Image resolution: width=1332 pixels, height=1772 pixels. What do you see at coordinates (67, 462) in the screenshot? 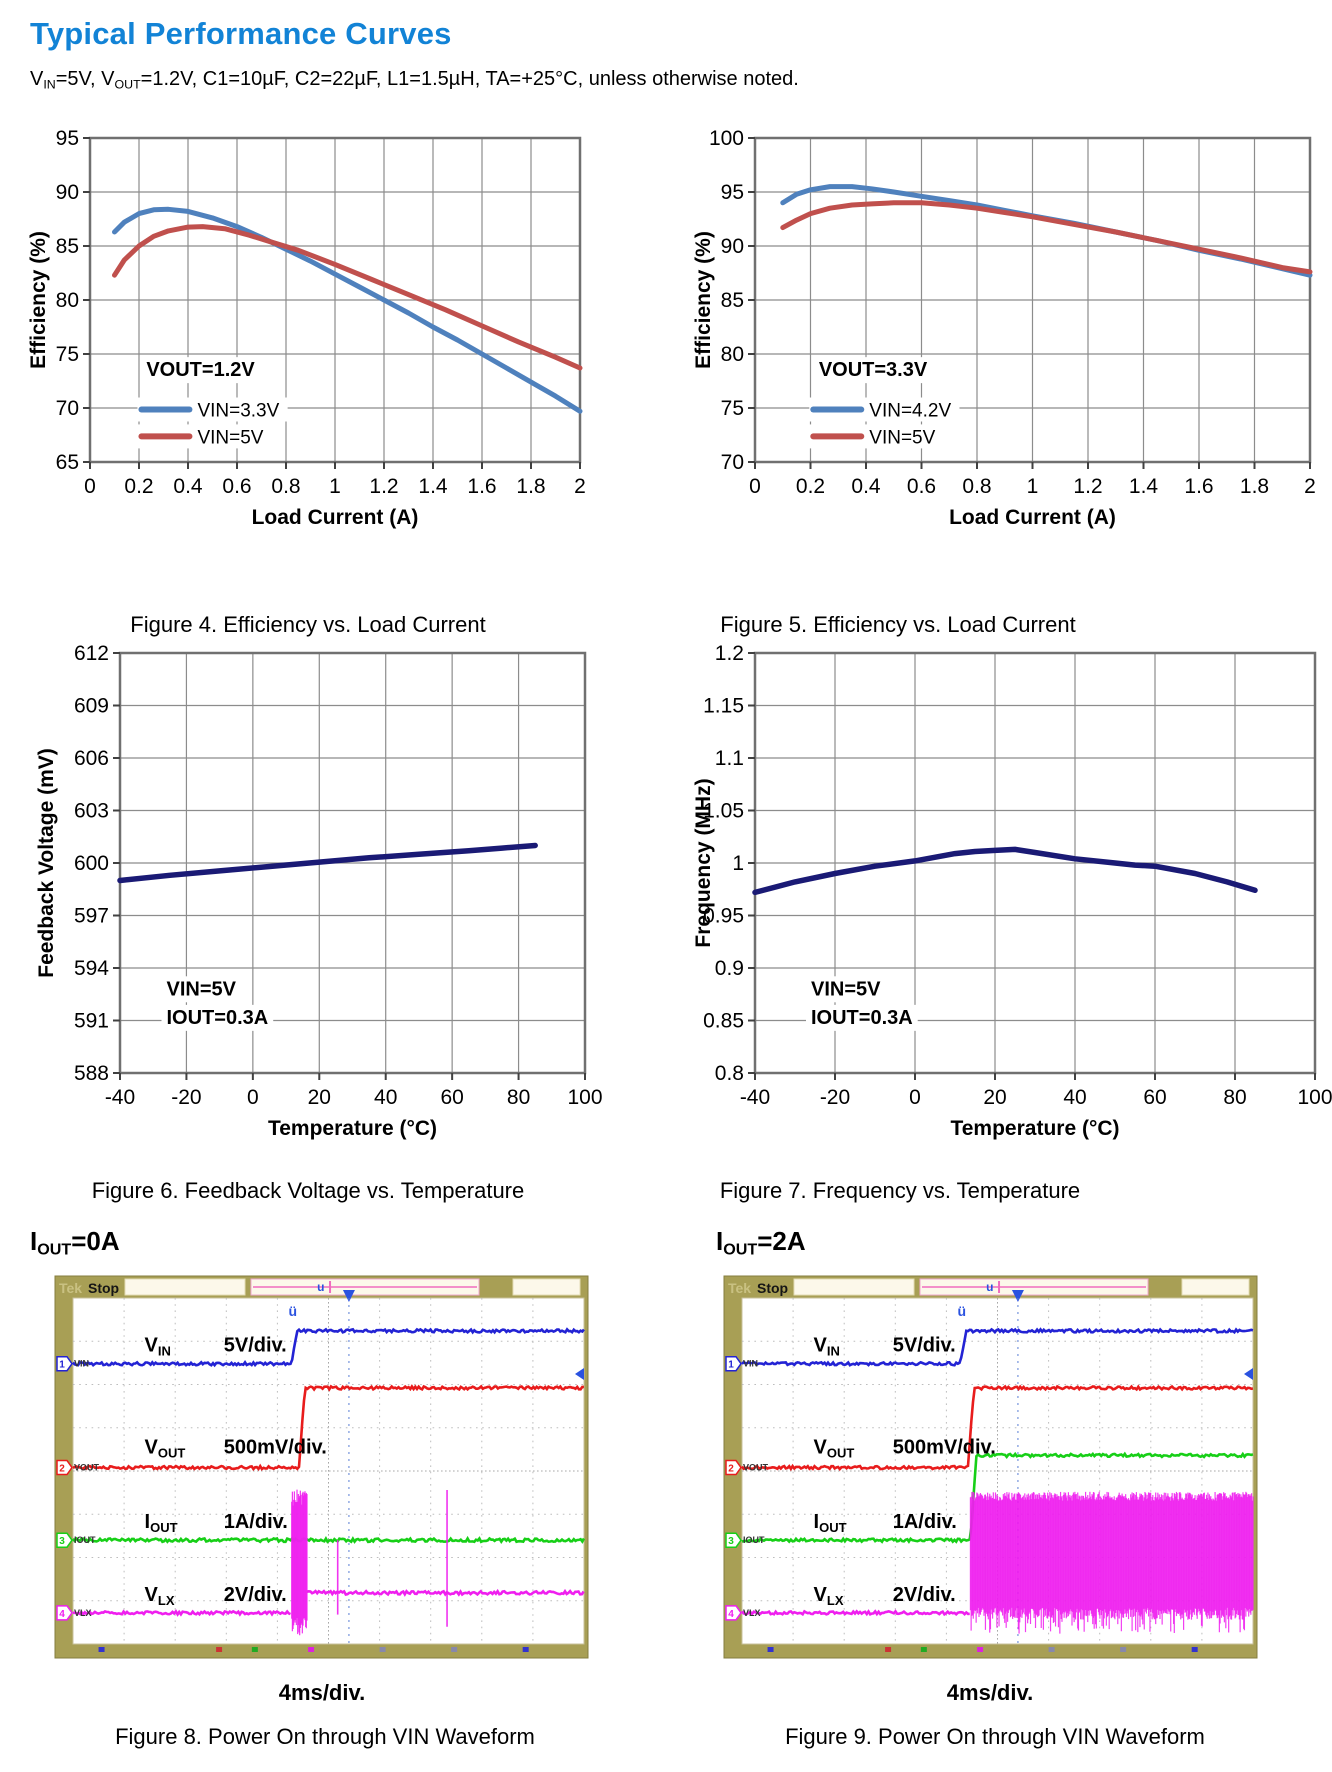
I see `y-tick-label: 65` at bounding box center [67, 462].